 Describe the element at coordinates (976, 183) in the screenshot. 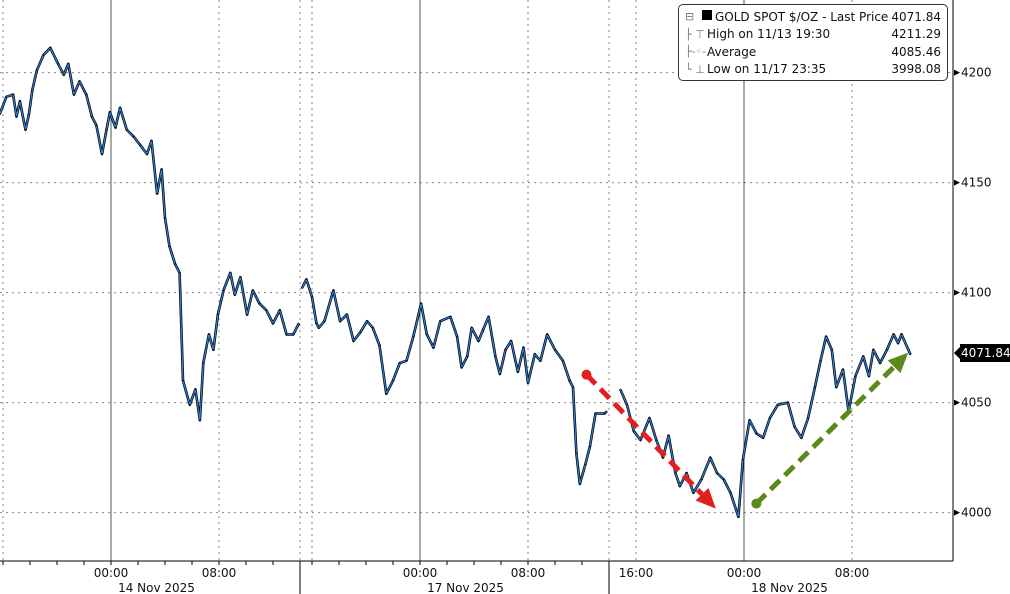

I see `y-tick-label: 4150` at that location.